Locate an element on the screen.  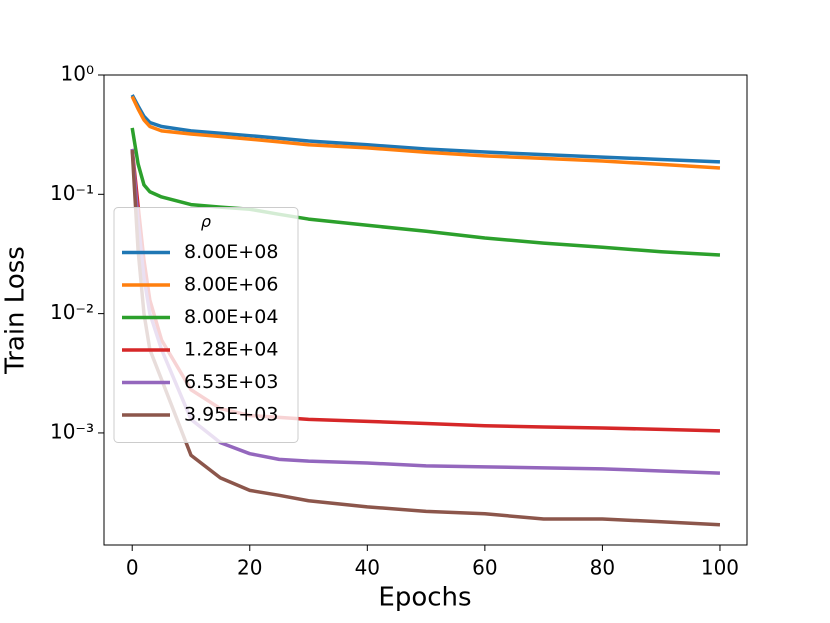
y-tick-label: 10⁻³ is located at coordinates (72, 431).